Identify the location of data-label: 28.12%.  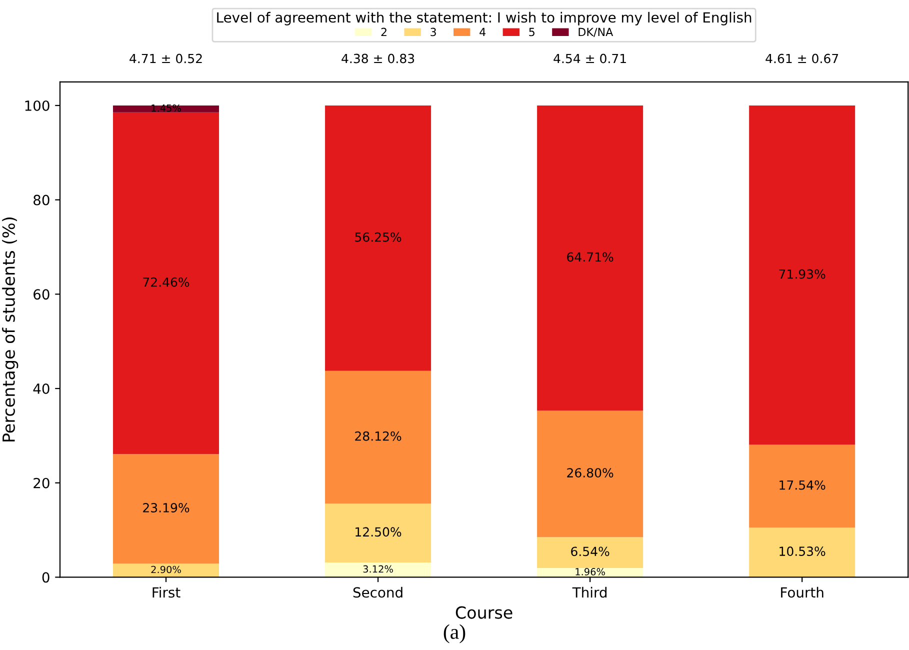
(378, 436).